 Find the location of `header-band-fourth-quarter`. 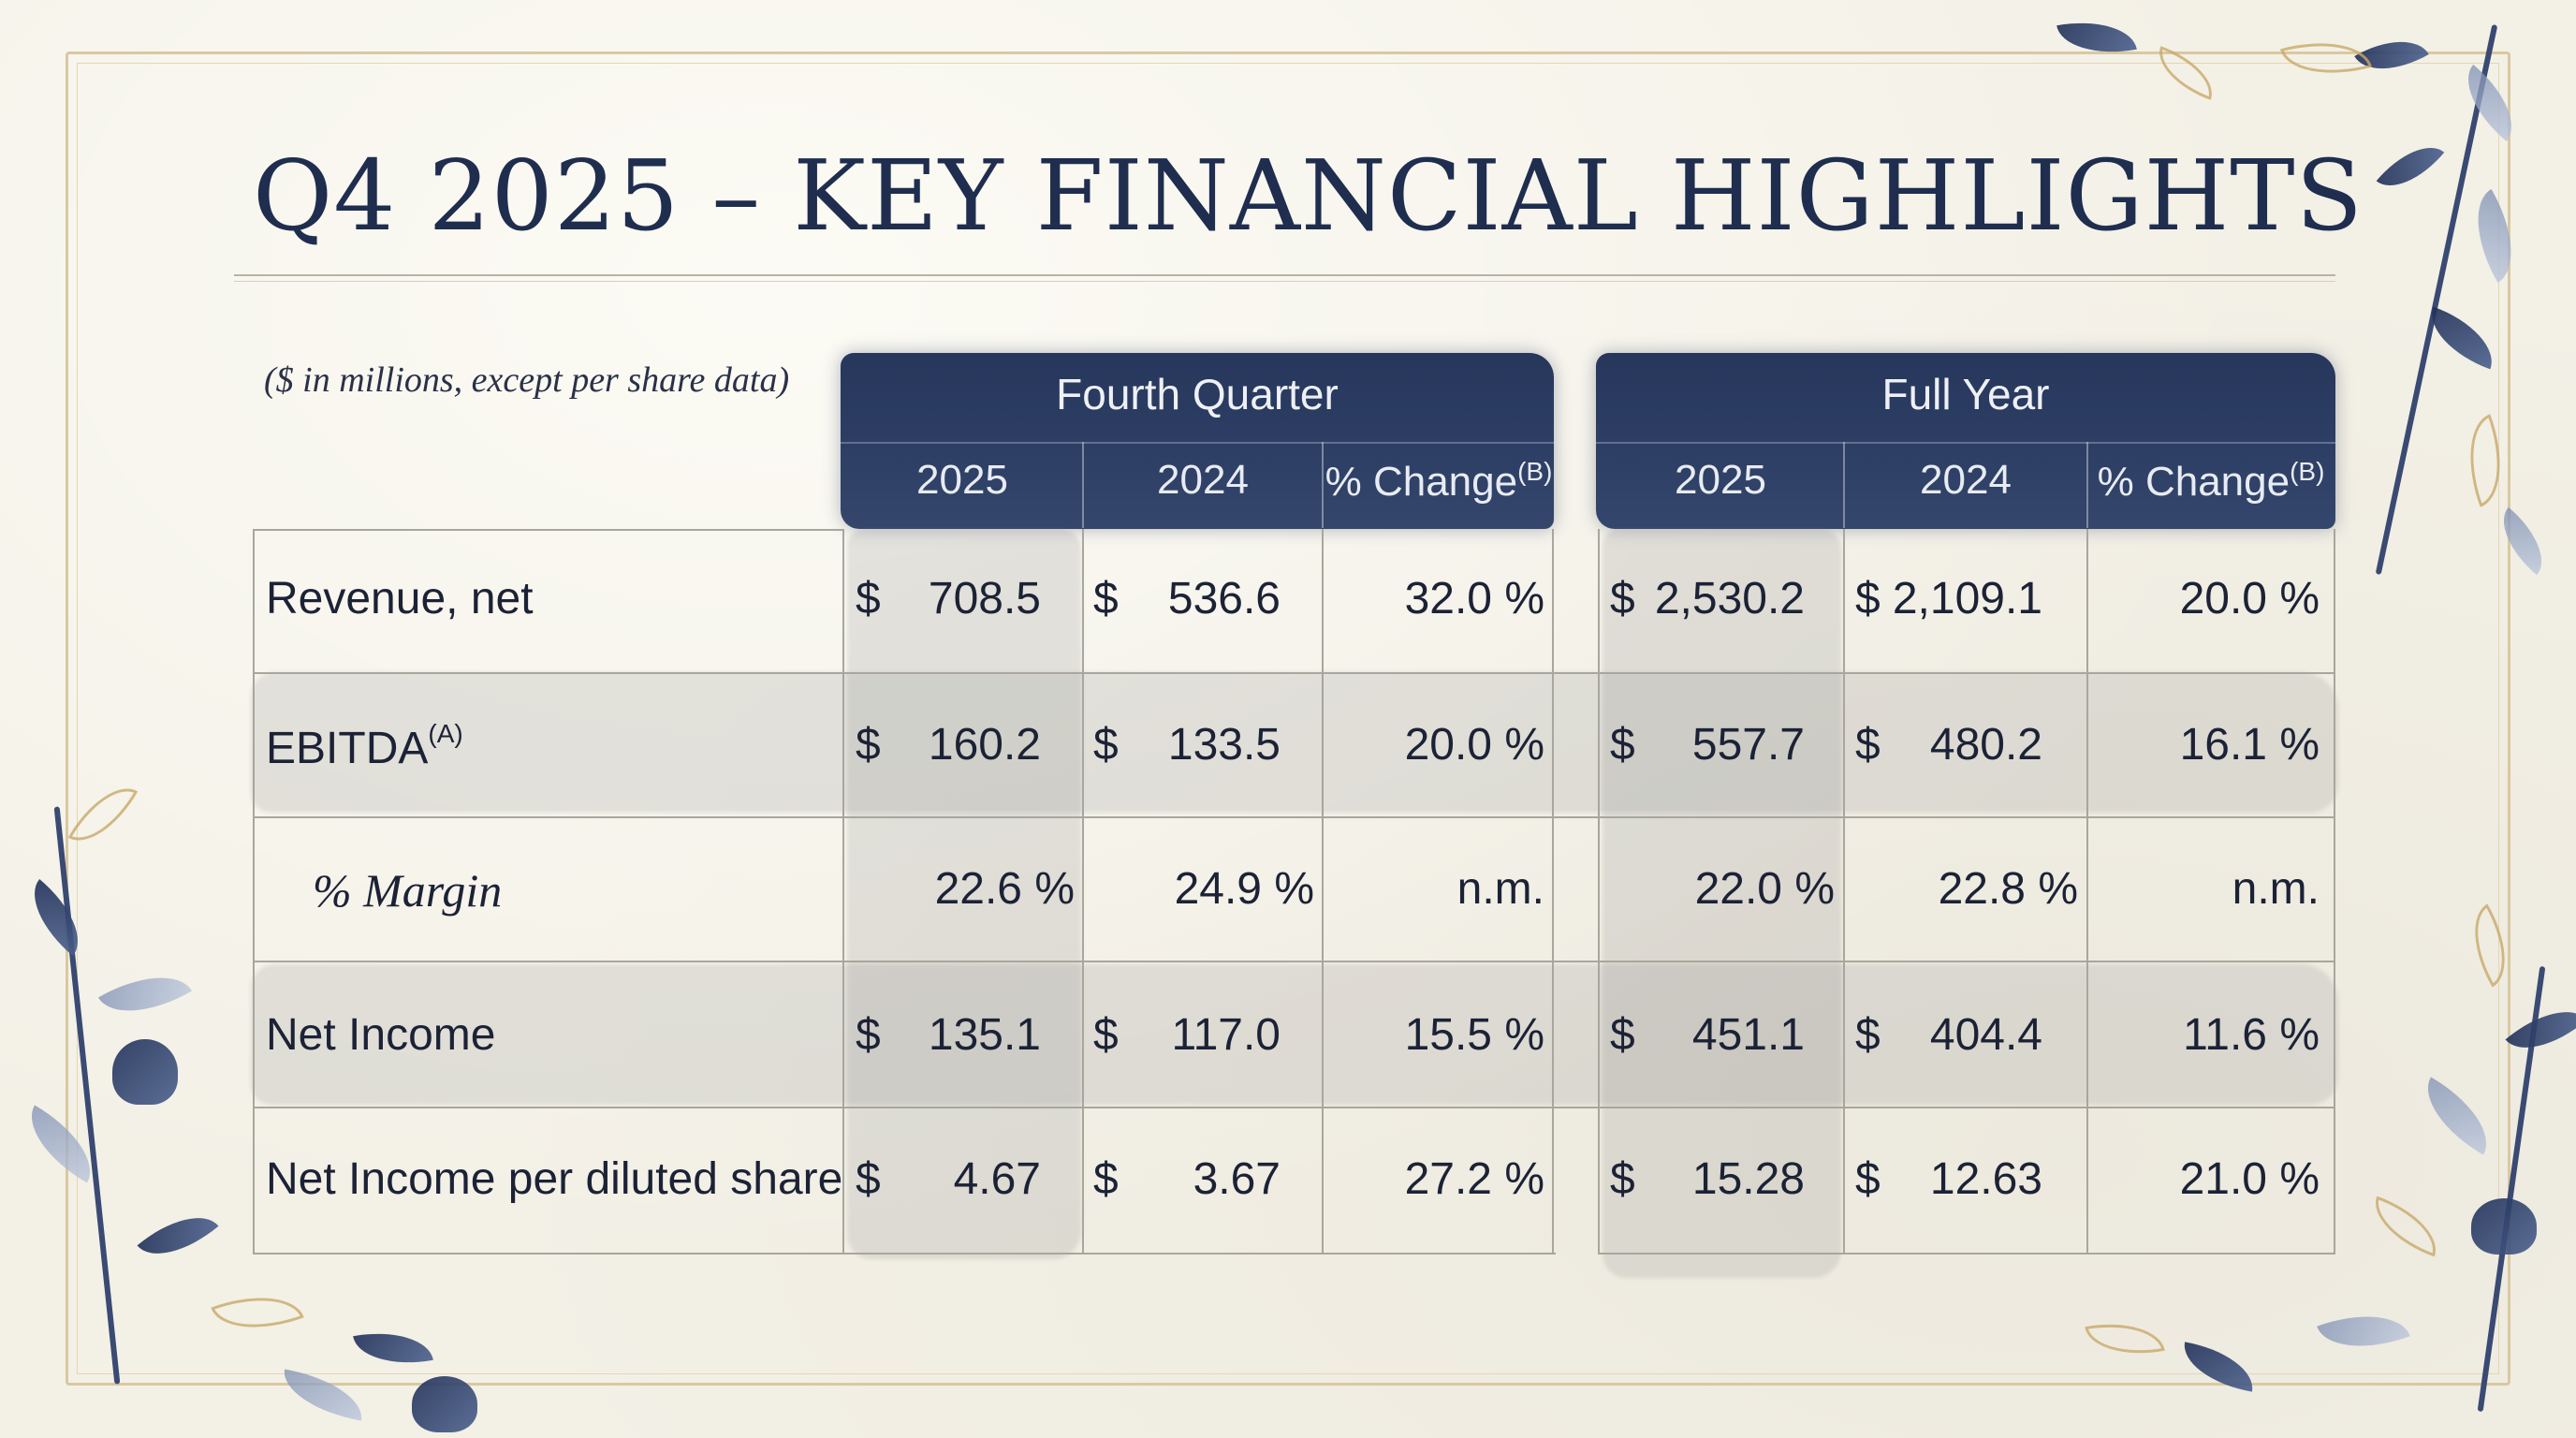

header-band-fourth-quarter is located at coordinates (1197, 441).